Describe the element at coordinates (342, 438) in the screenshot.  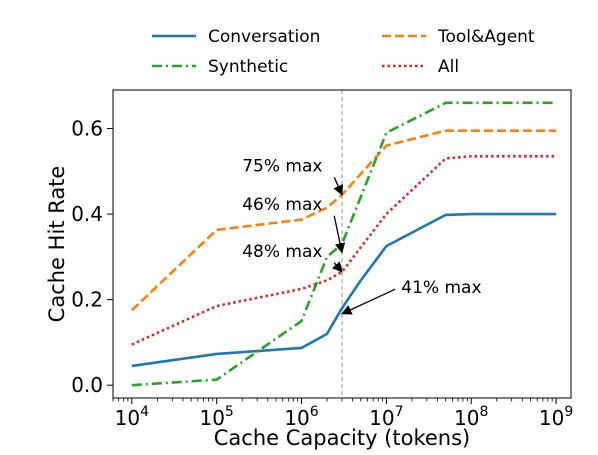
I see `x-axis-label: Cache Capacity (tokens)` at that location.